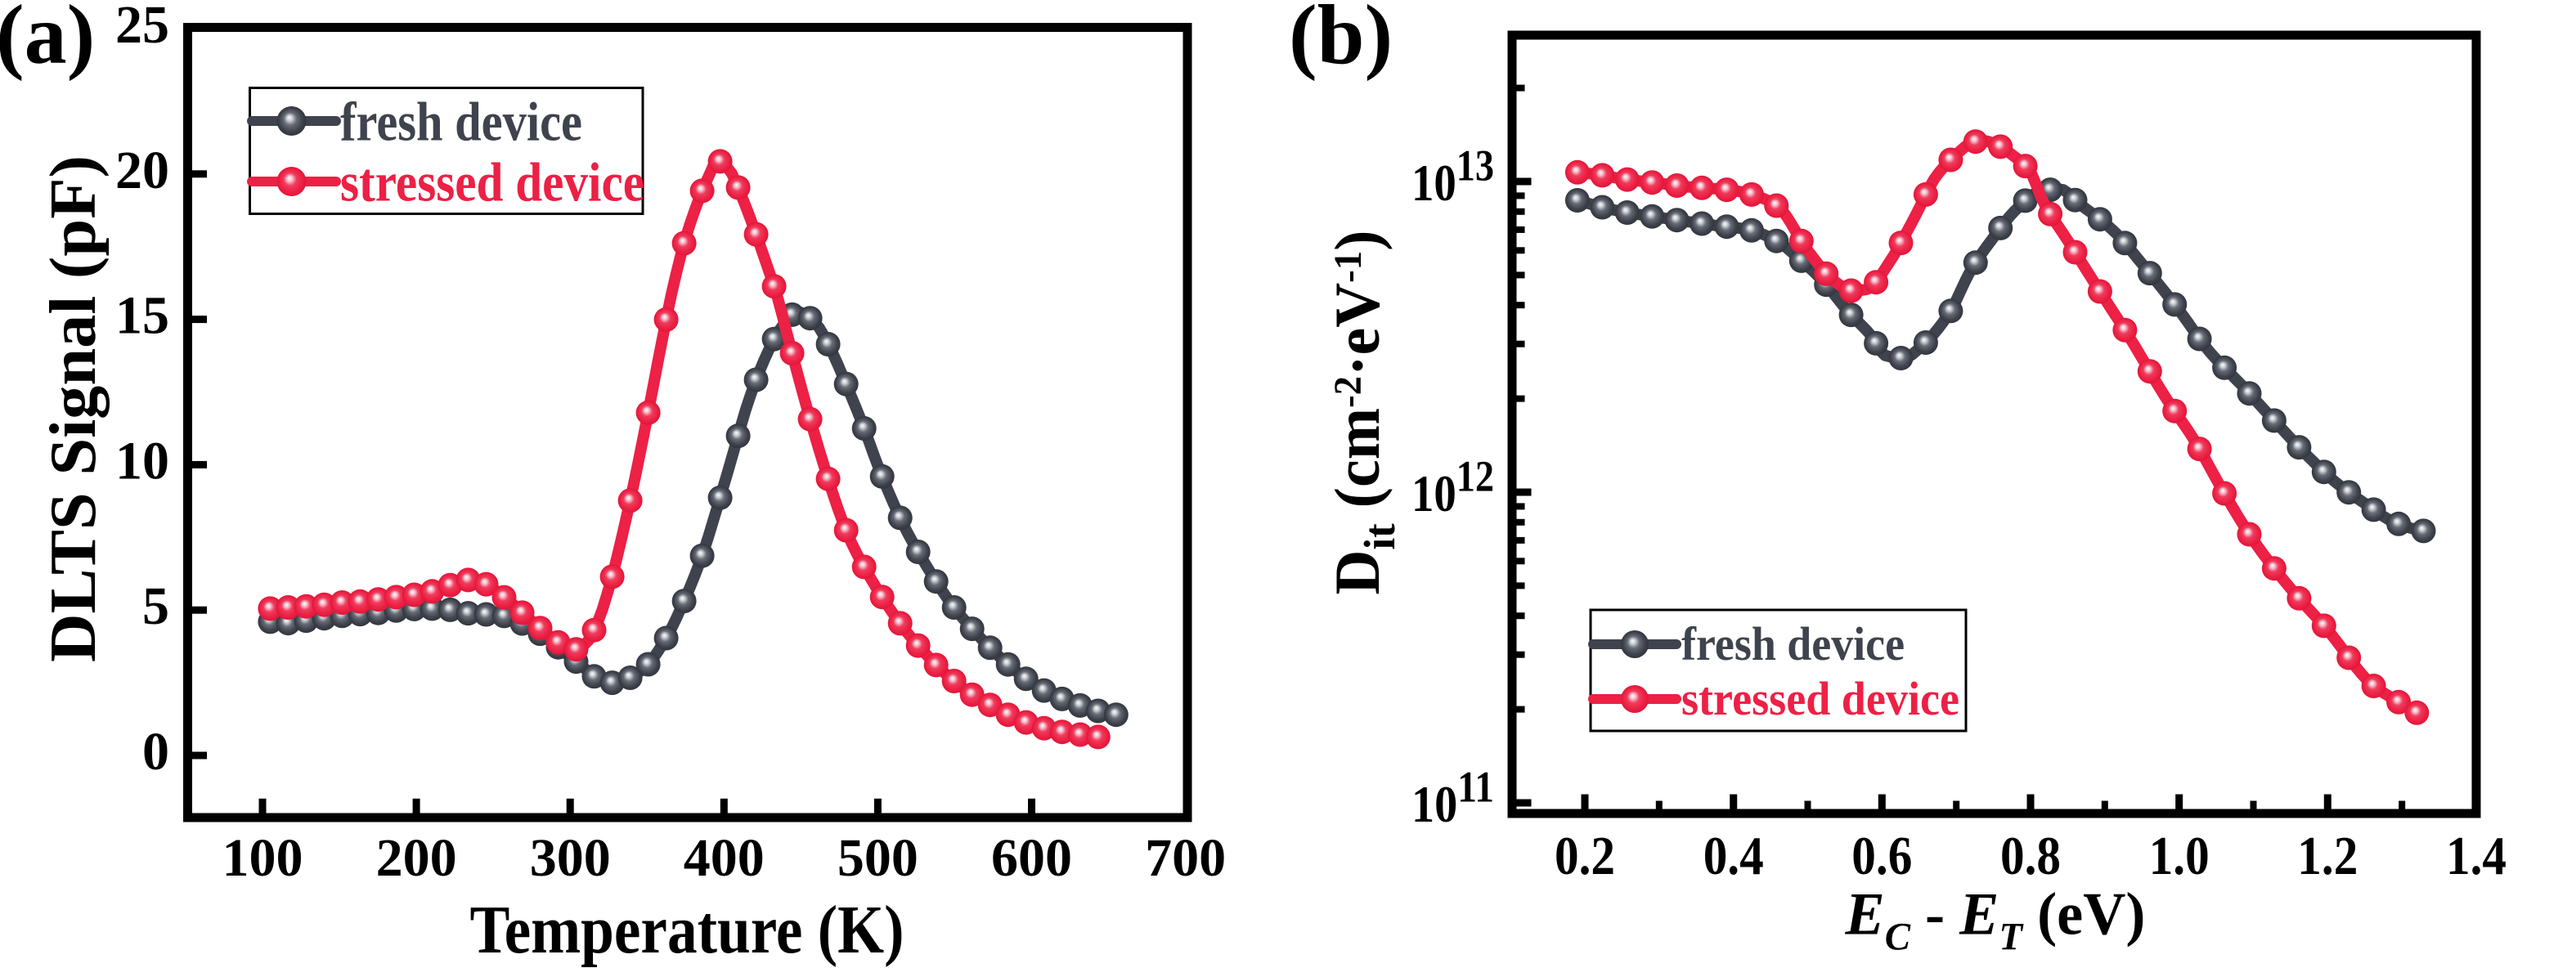  What do you see at coordinates (142, 27) in the screenshot?
I see `svg-text: 25` at bounding box center [142, 27].